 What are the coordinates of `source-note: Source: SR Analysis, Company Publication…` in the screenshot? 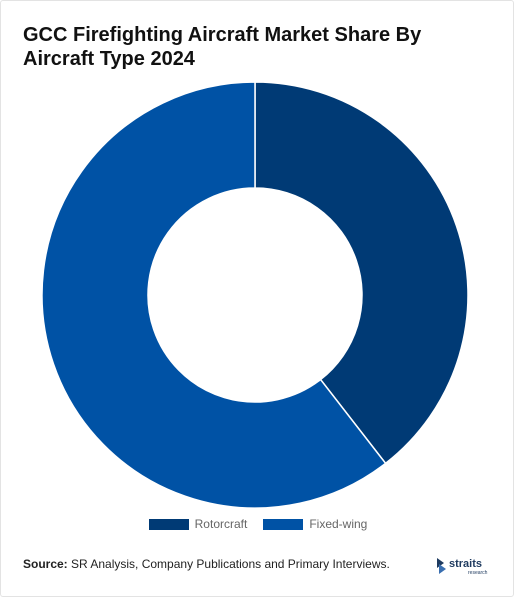 It's located at (206, 564).